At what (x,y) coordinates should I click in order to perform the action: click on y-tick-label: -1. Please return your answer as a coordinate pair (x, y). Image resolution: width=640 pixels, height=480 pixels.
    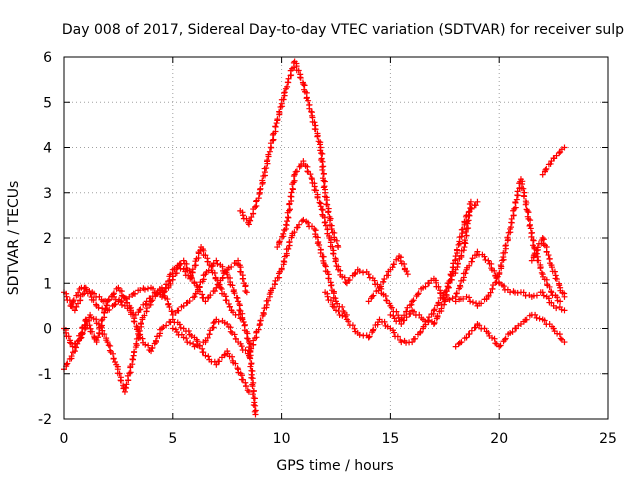
    Looking at the image, I should click on (45, 375).